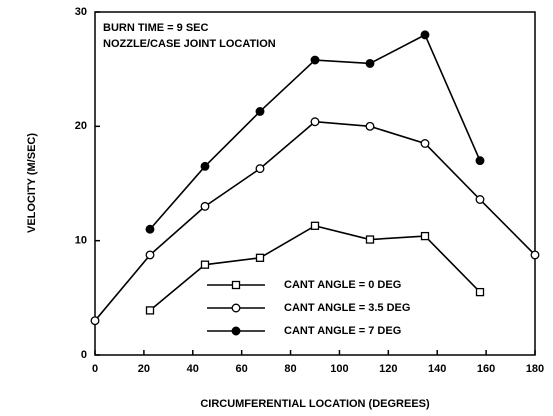 This screenshot has width=553, height=416. I want to click on x-tick-label: 180, so click(535, 369).